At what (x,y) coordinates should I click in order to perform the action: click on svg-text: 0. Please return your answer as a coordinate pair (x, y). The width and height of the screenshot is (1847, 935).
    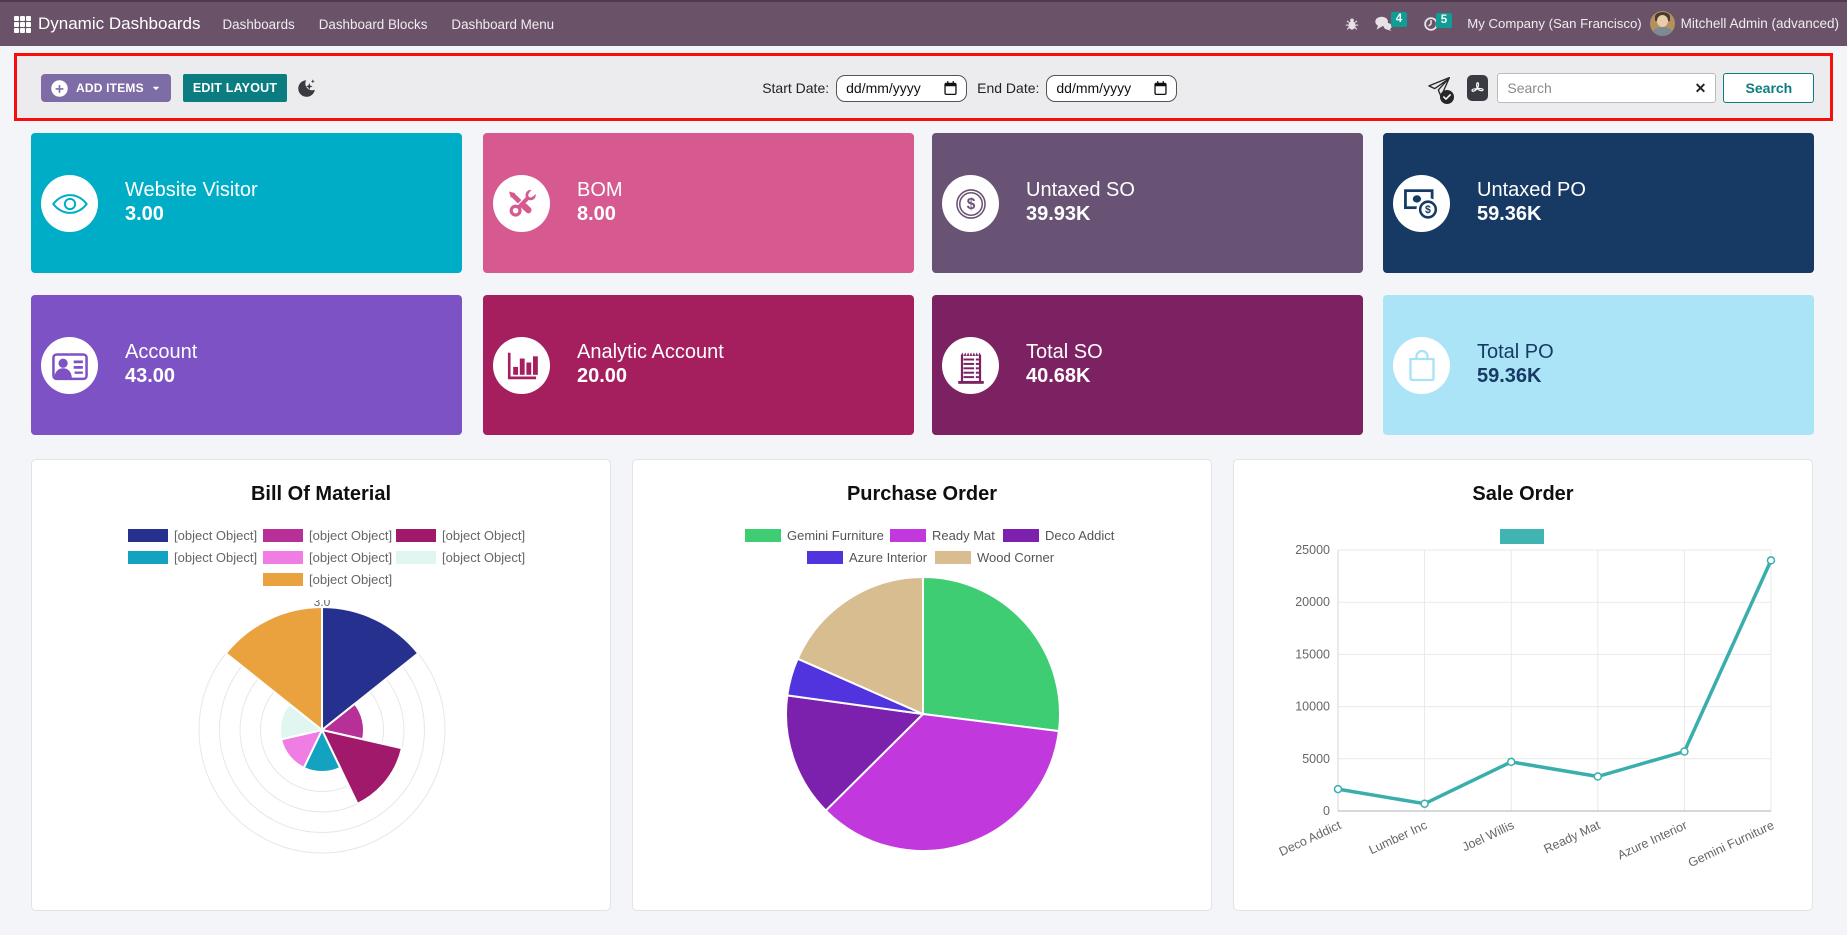
    Looking at the image, I should click on (1326, 811).